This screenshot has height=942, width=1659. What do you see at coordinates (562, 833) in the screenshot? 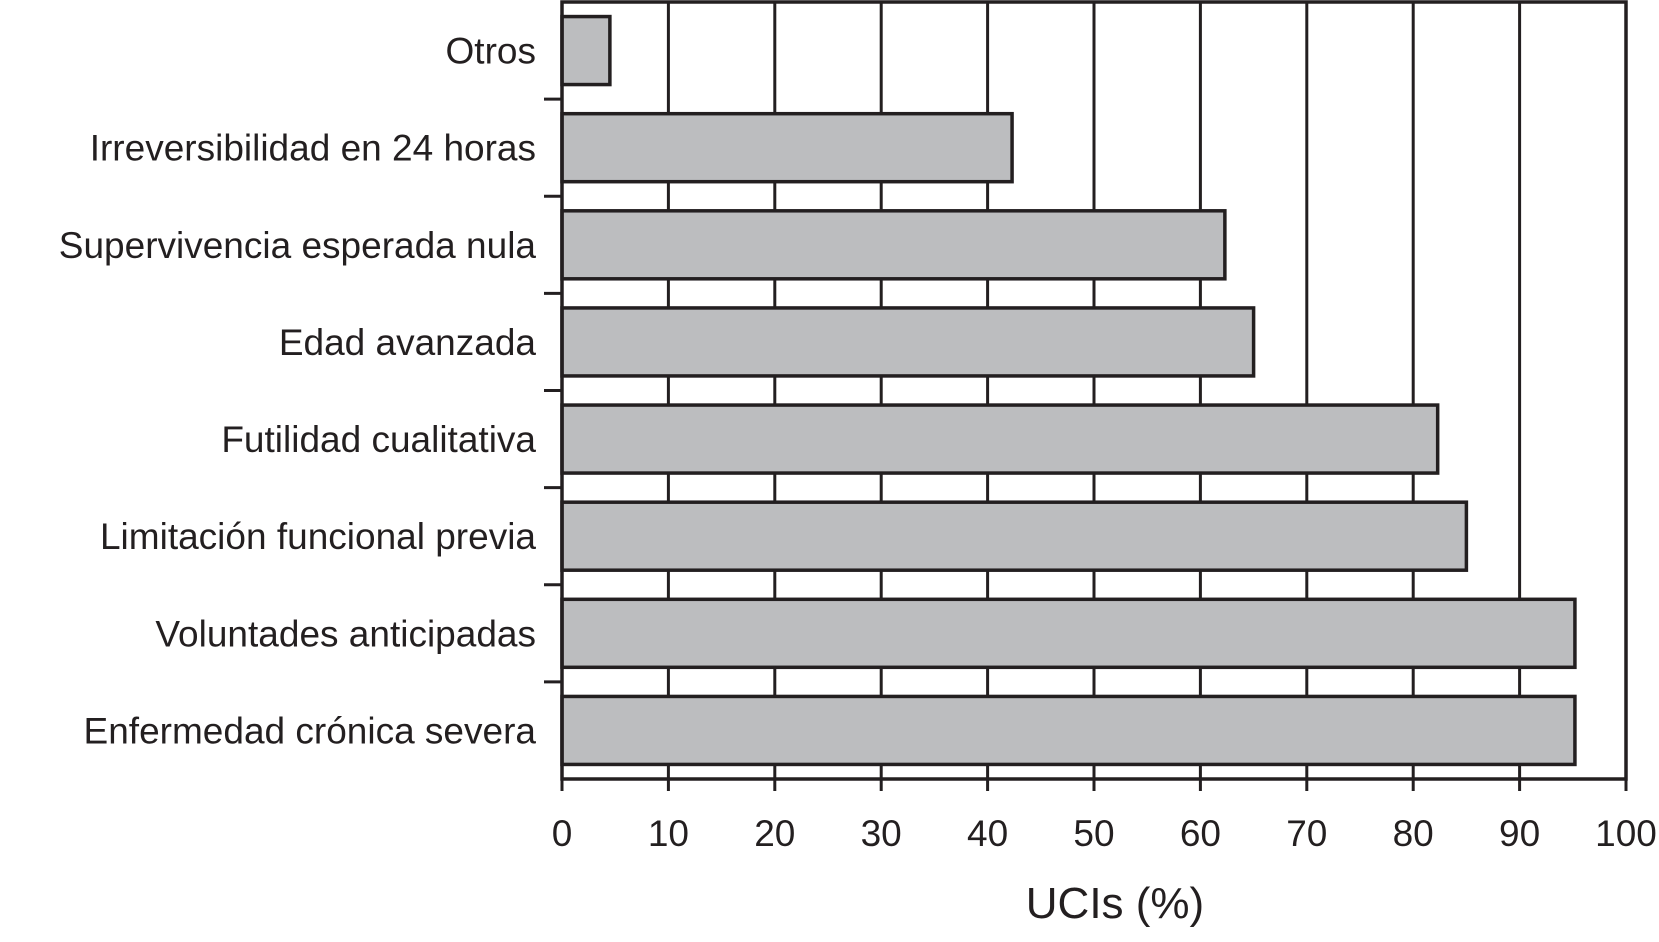
I see `x-tick-label: 0` at bounding box center [562, 833].